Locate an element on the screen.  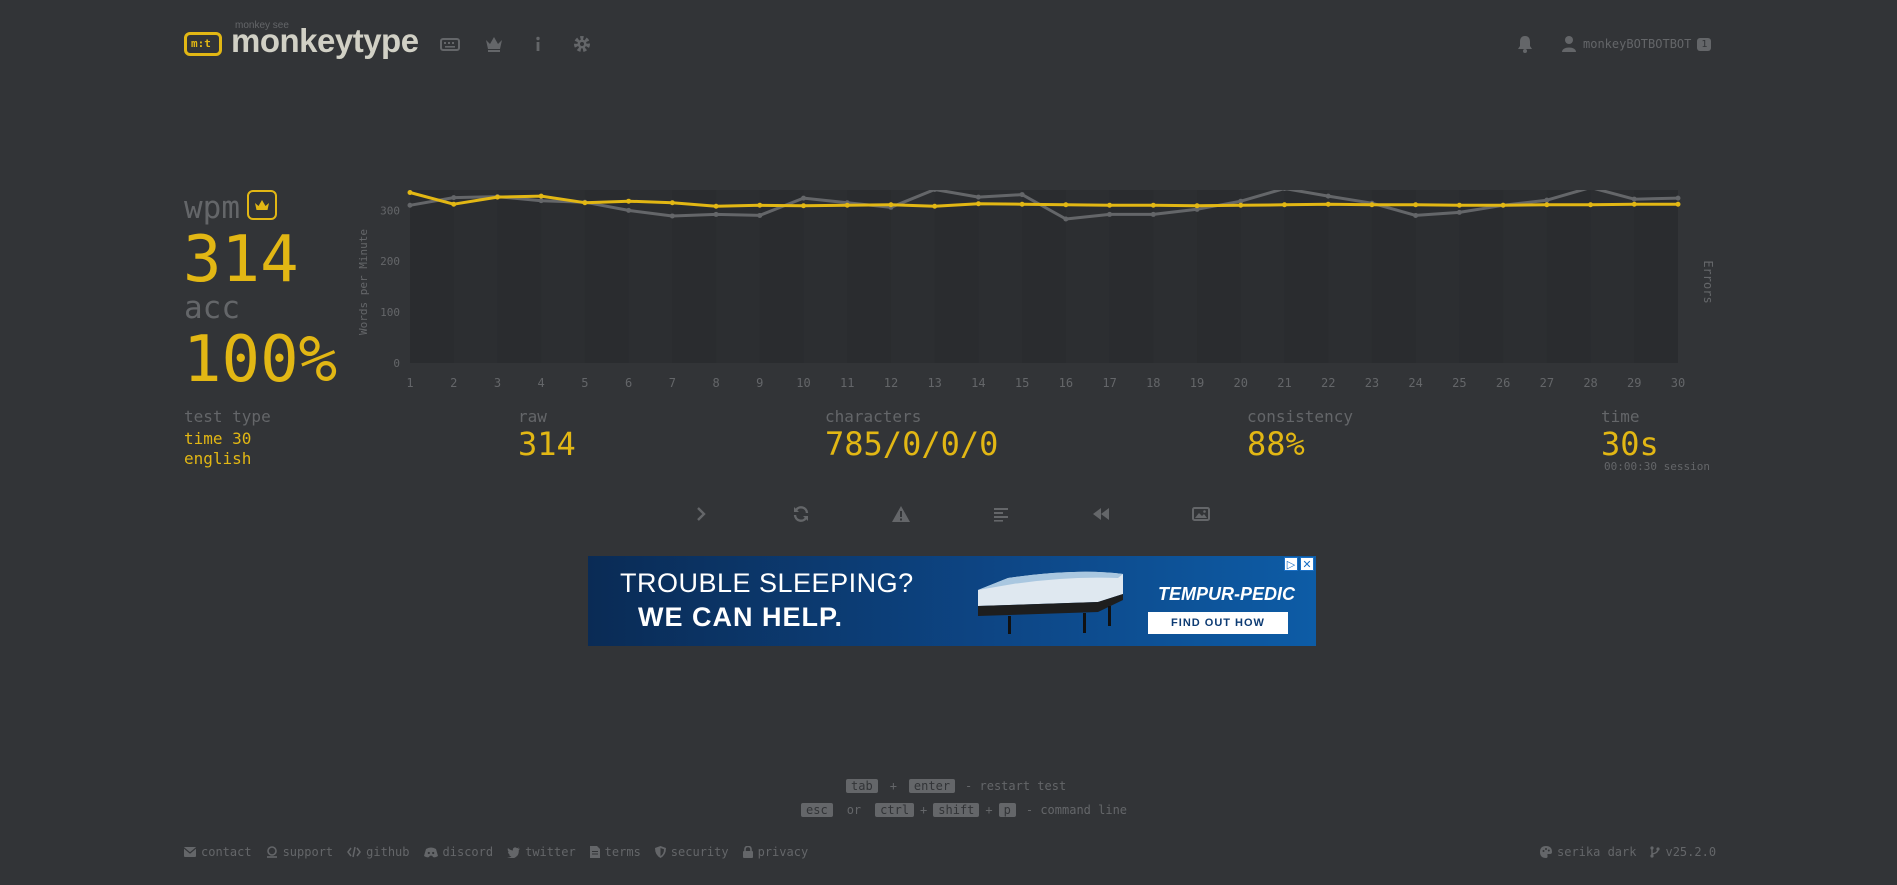
chart-x-tick: 29 is located at coordinates (1634, 383).